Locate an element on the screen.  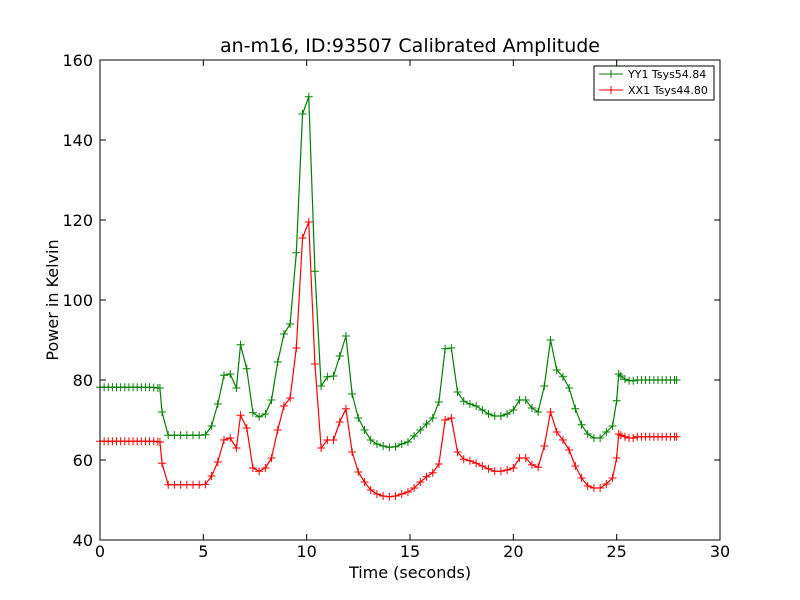
legend-box is located at coordinates (654, 83).